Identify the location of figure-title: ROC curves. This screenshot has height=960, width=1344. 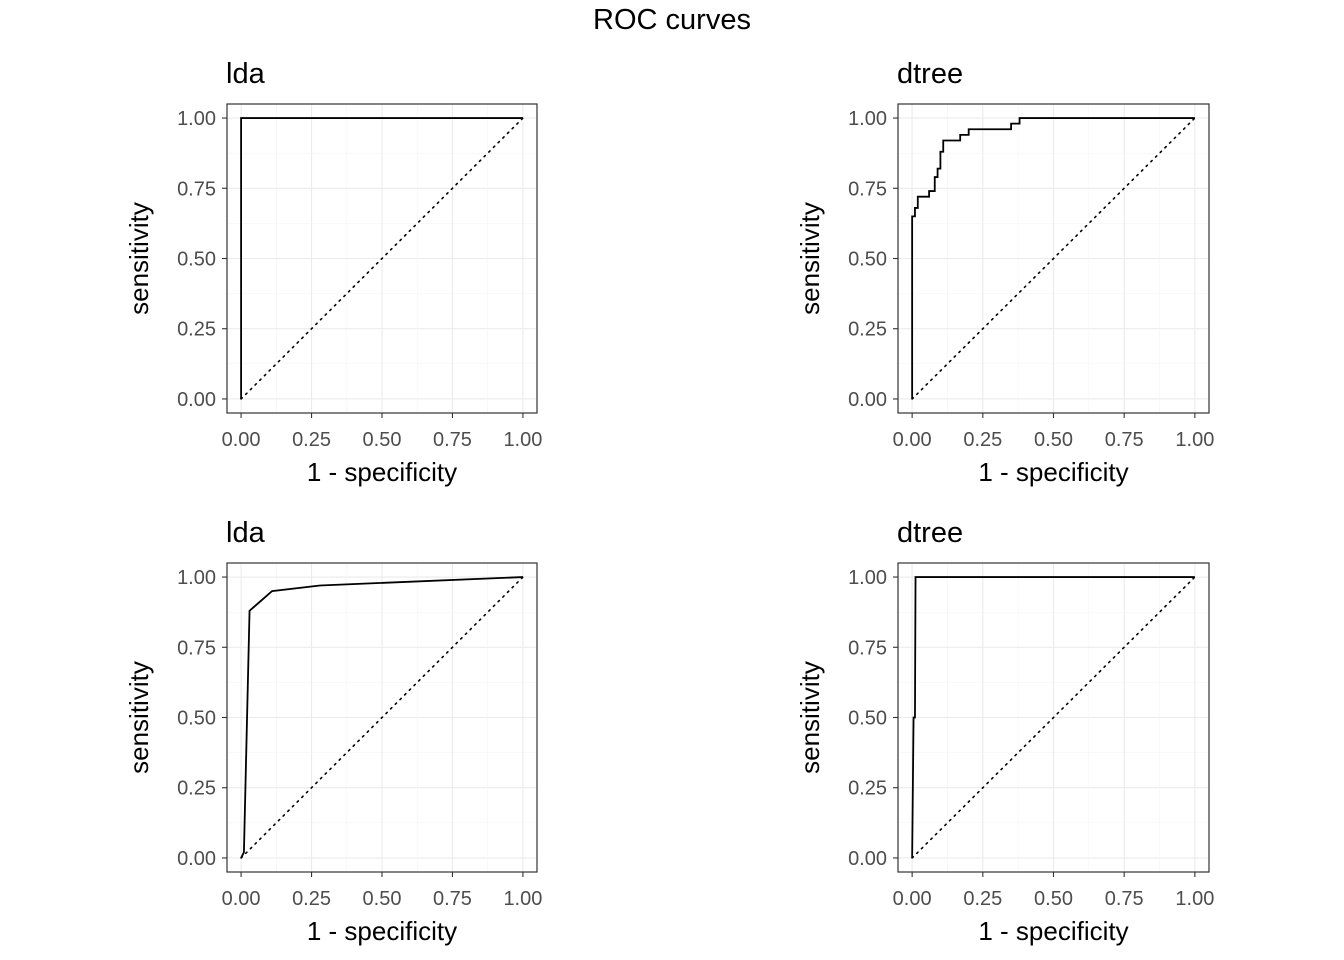
(672, 20).